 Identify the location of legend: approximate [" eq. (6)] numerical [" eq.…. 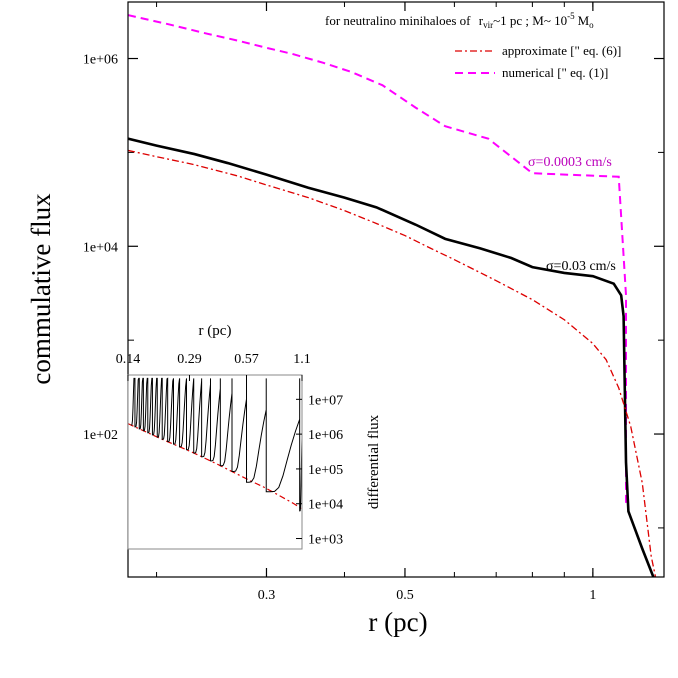
(538, 61).